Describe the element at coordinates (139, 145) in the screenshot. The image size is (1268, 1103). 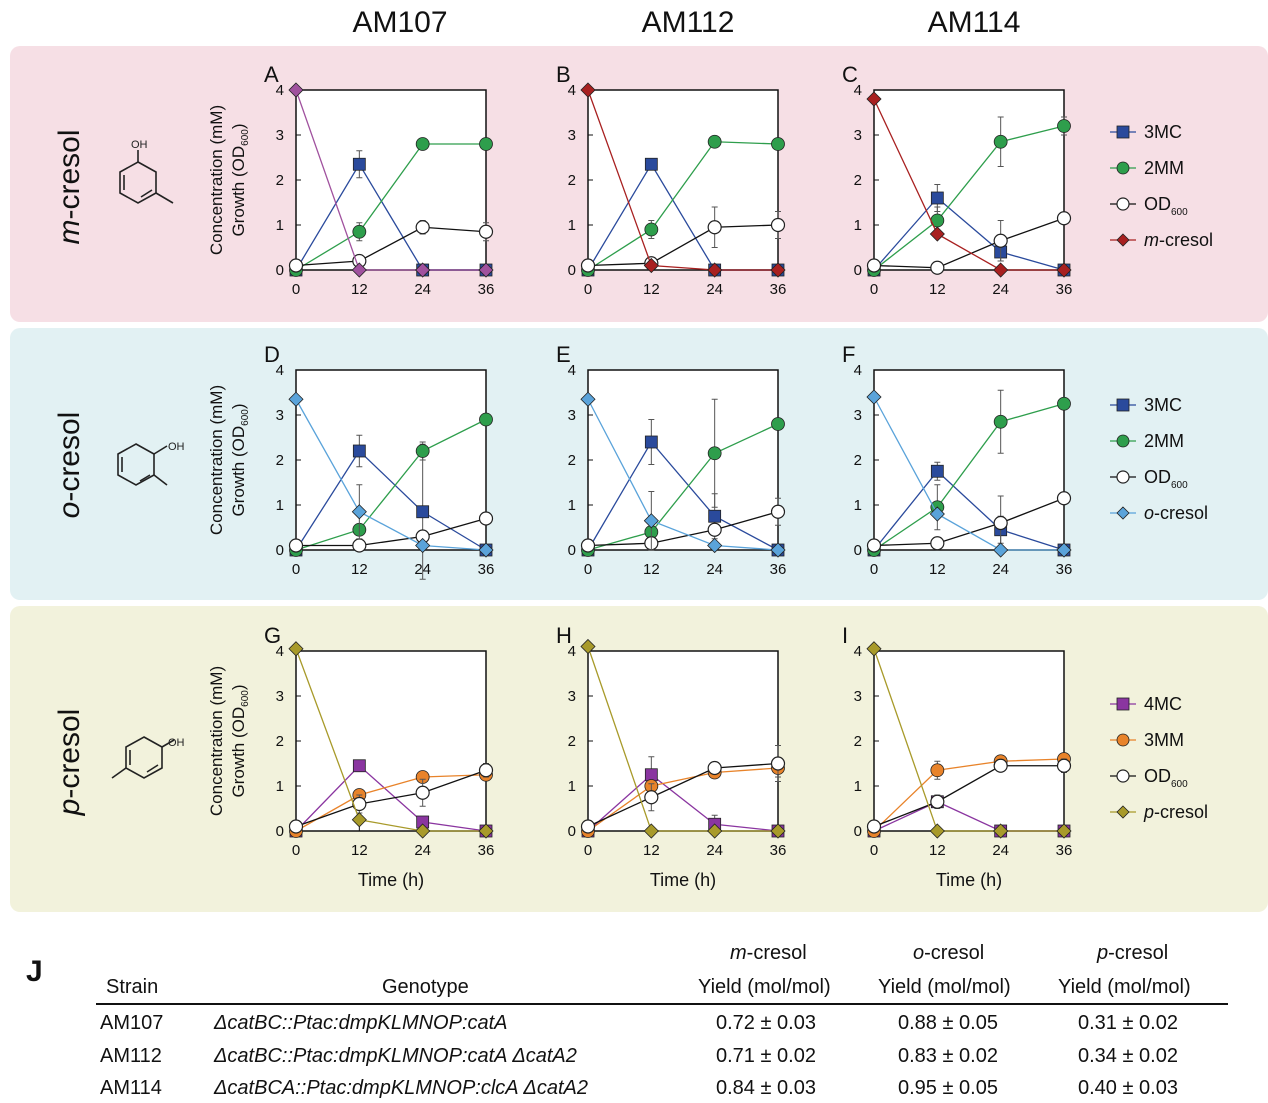
I see `svg-text: OH` at that location.